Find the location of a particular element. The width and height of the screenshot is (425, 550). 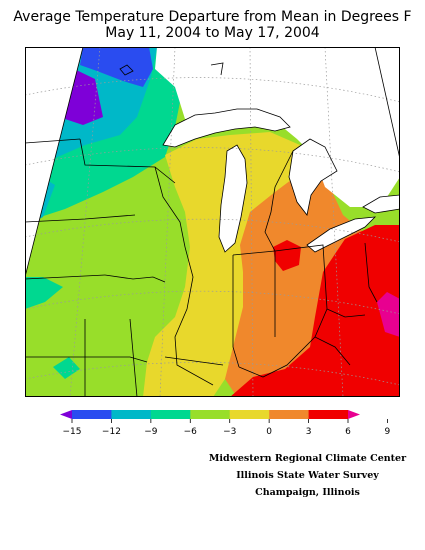

legend-tick-label: −15 is located at coordinates (72, 432).